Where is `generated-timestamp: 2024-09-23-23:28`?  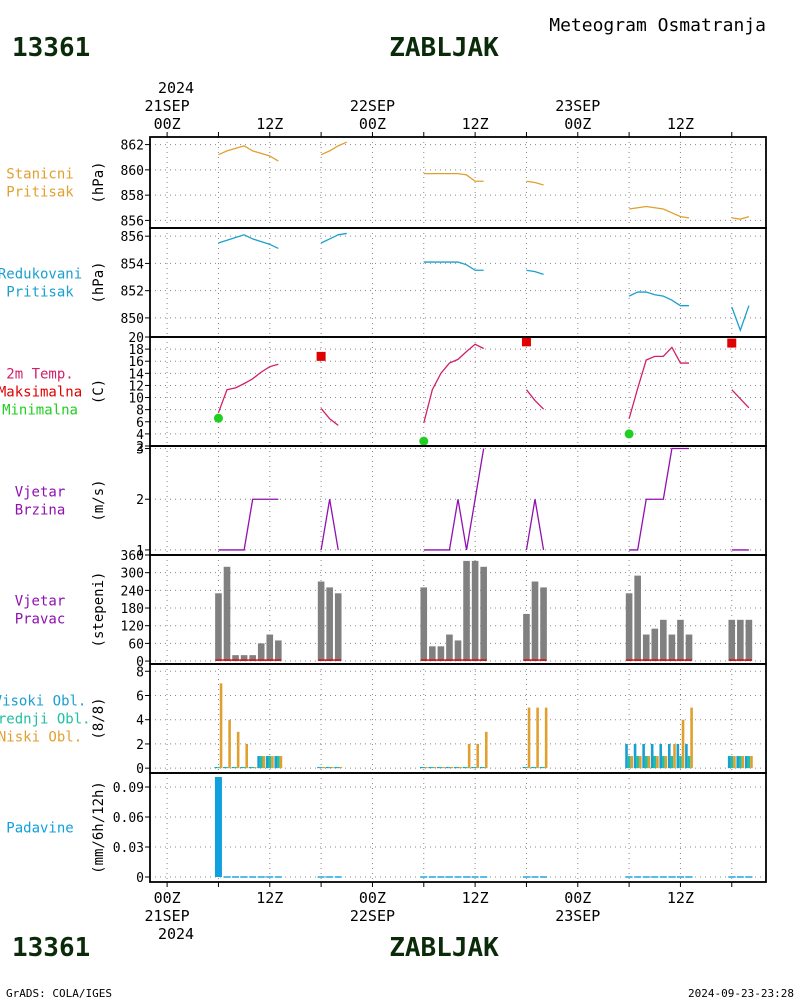
generated-timestamp: 2024-09-23-23:28 is located at coordinates (741, 993).